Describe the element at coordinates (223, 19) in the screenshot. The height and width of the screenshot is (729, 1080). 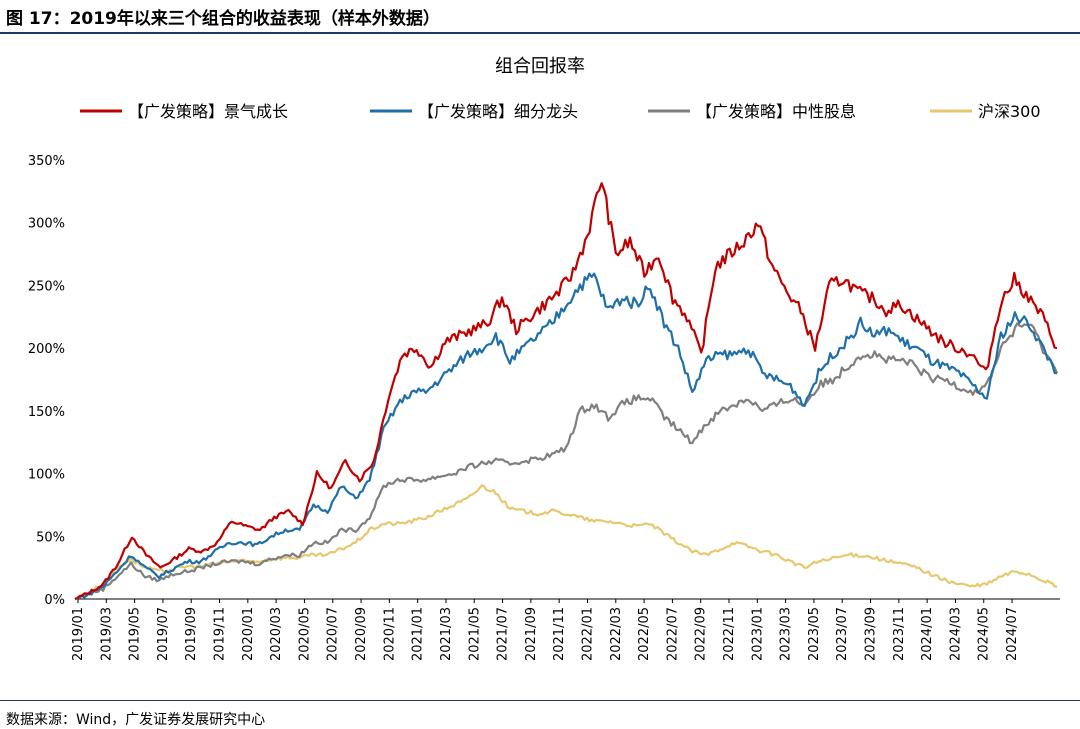
I see `figure-title: 图 17：2019年以来三个组合的收益表现（样本外数据）` at that location.